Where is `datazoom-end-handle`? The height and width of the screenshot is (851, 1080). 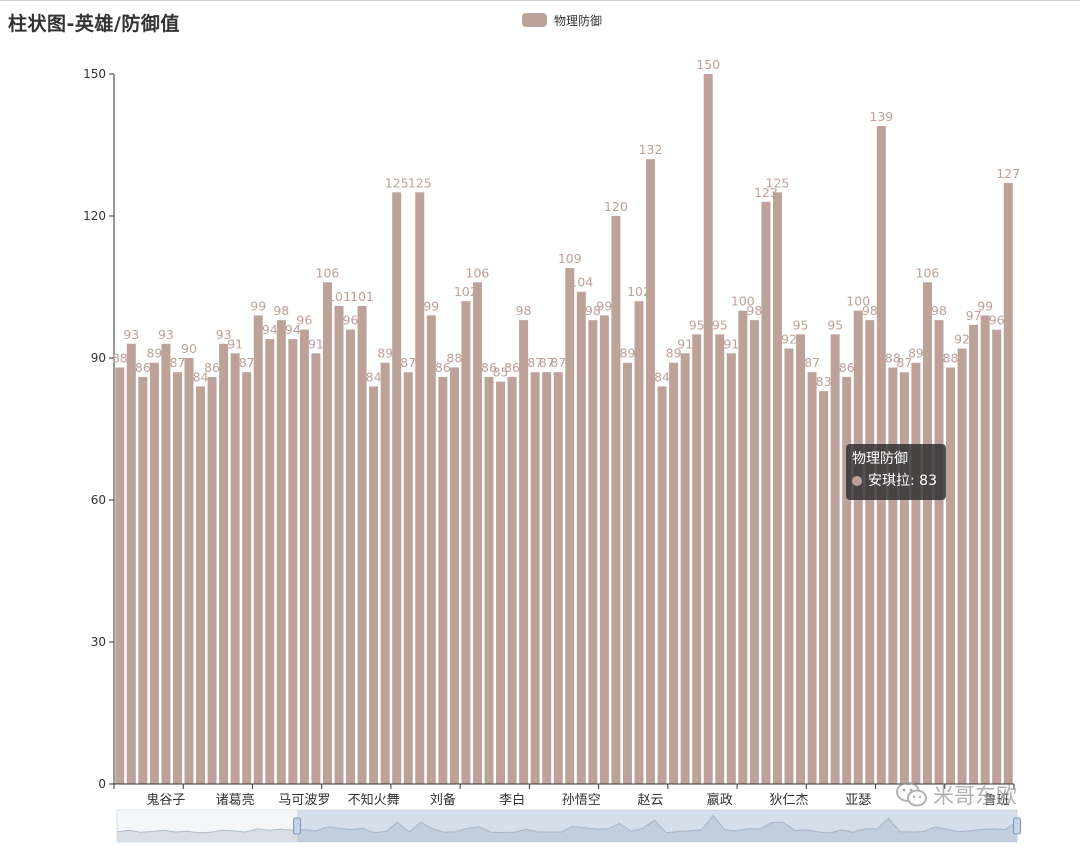 datazoom-end-handle is located at coordinates (1017, 826).